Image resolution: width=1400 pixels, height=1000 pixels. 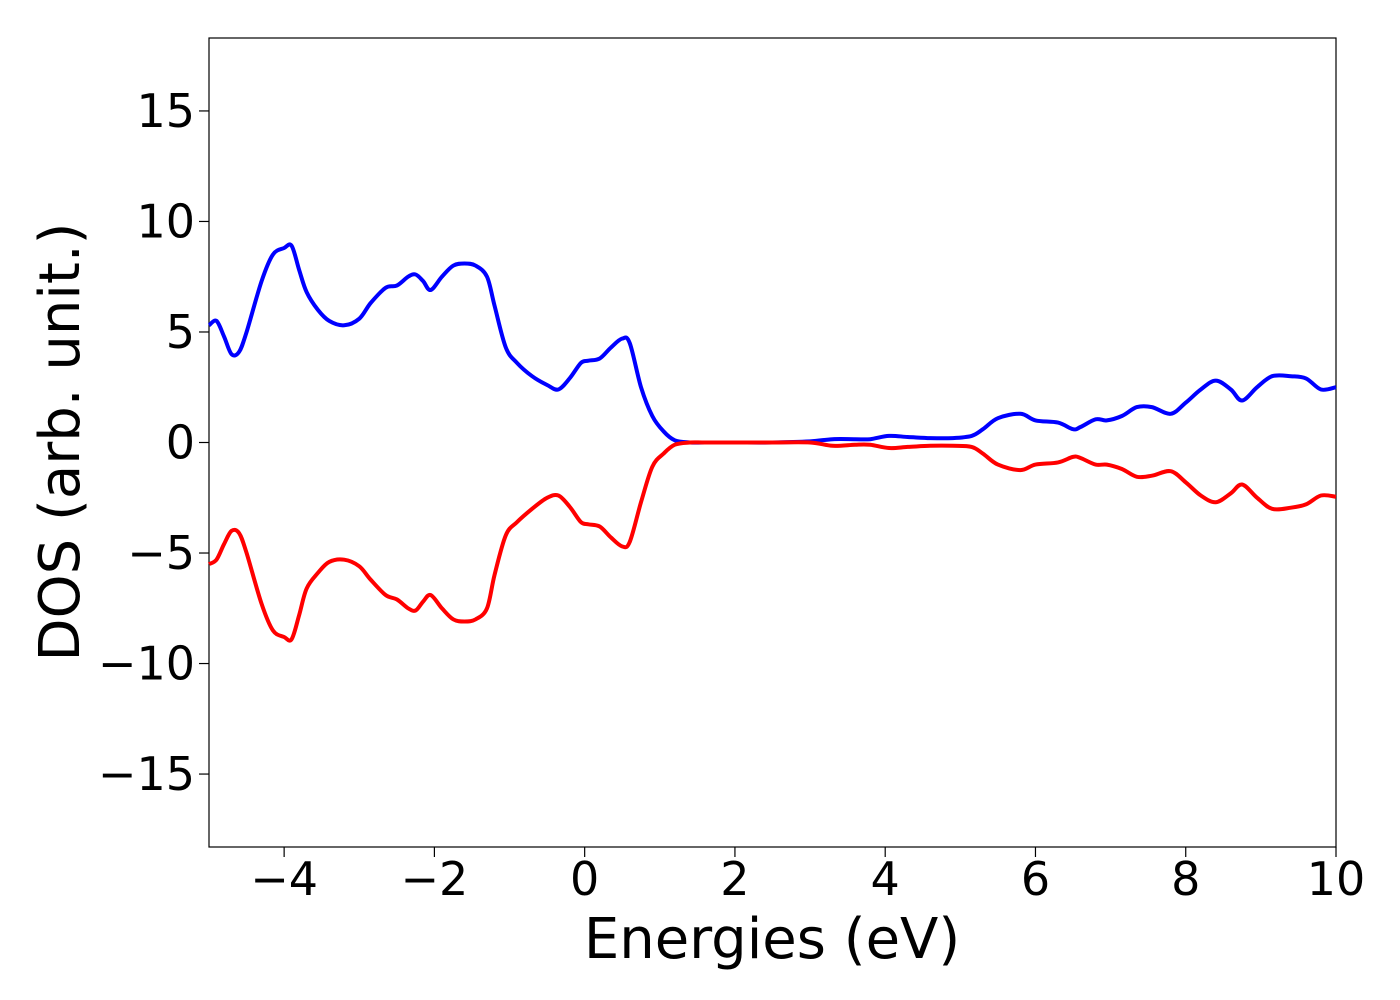 I want to click on x-tick-label: 6, so click(x=1035, y=879).